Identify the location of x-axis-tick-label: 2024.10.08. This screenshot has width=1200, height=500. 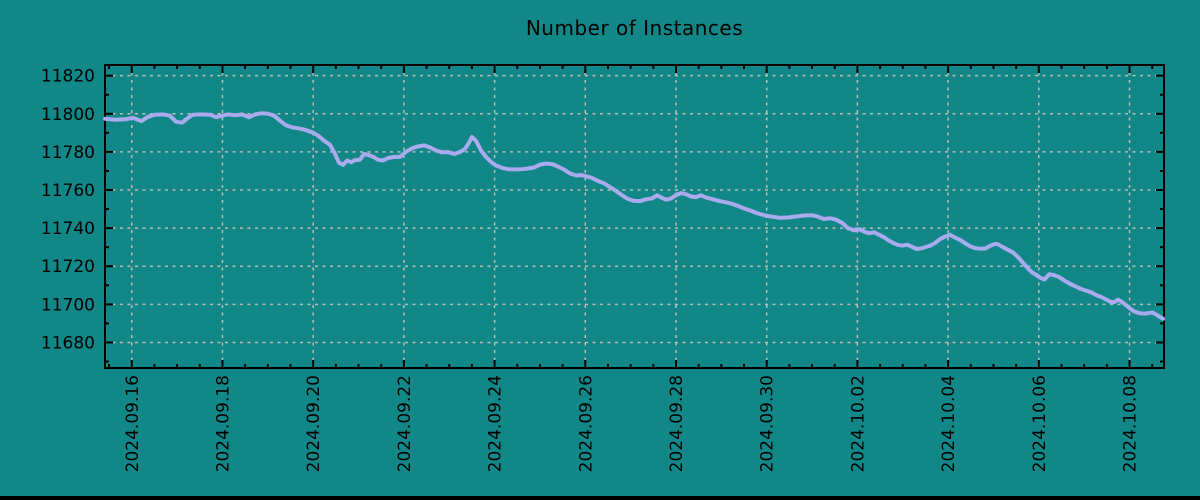
(1131, 423).